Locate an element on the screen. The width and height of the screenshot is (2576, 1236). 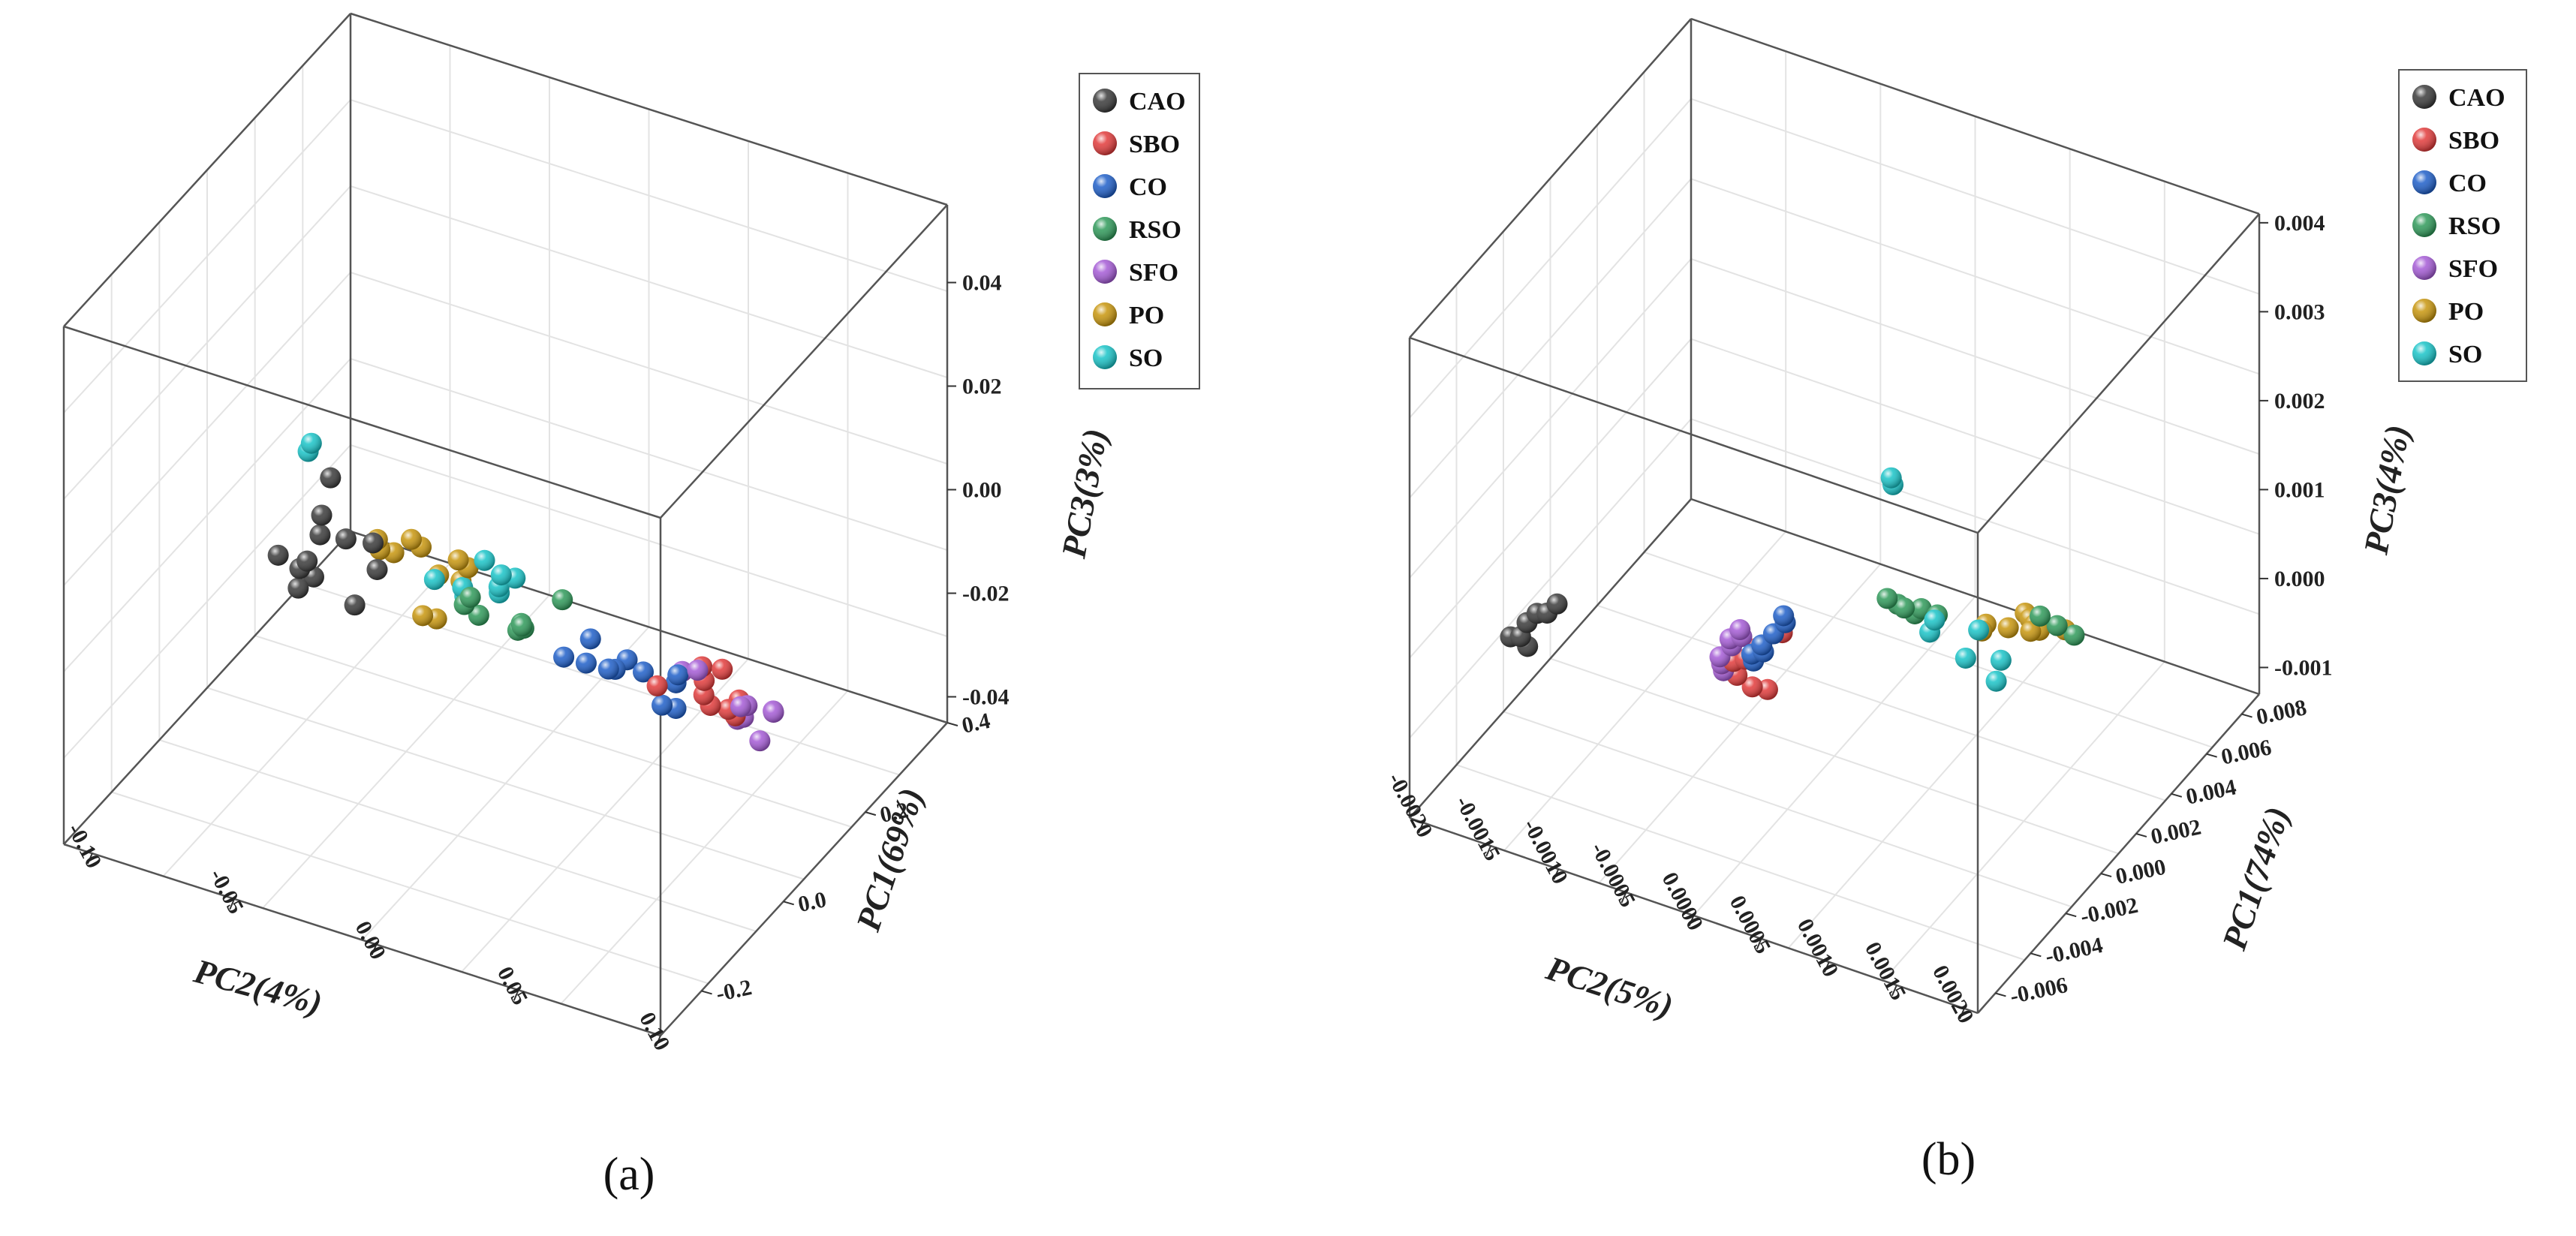
pc1-axis-title: PC1(74%) is located at coordinates (2255, 878).